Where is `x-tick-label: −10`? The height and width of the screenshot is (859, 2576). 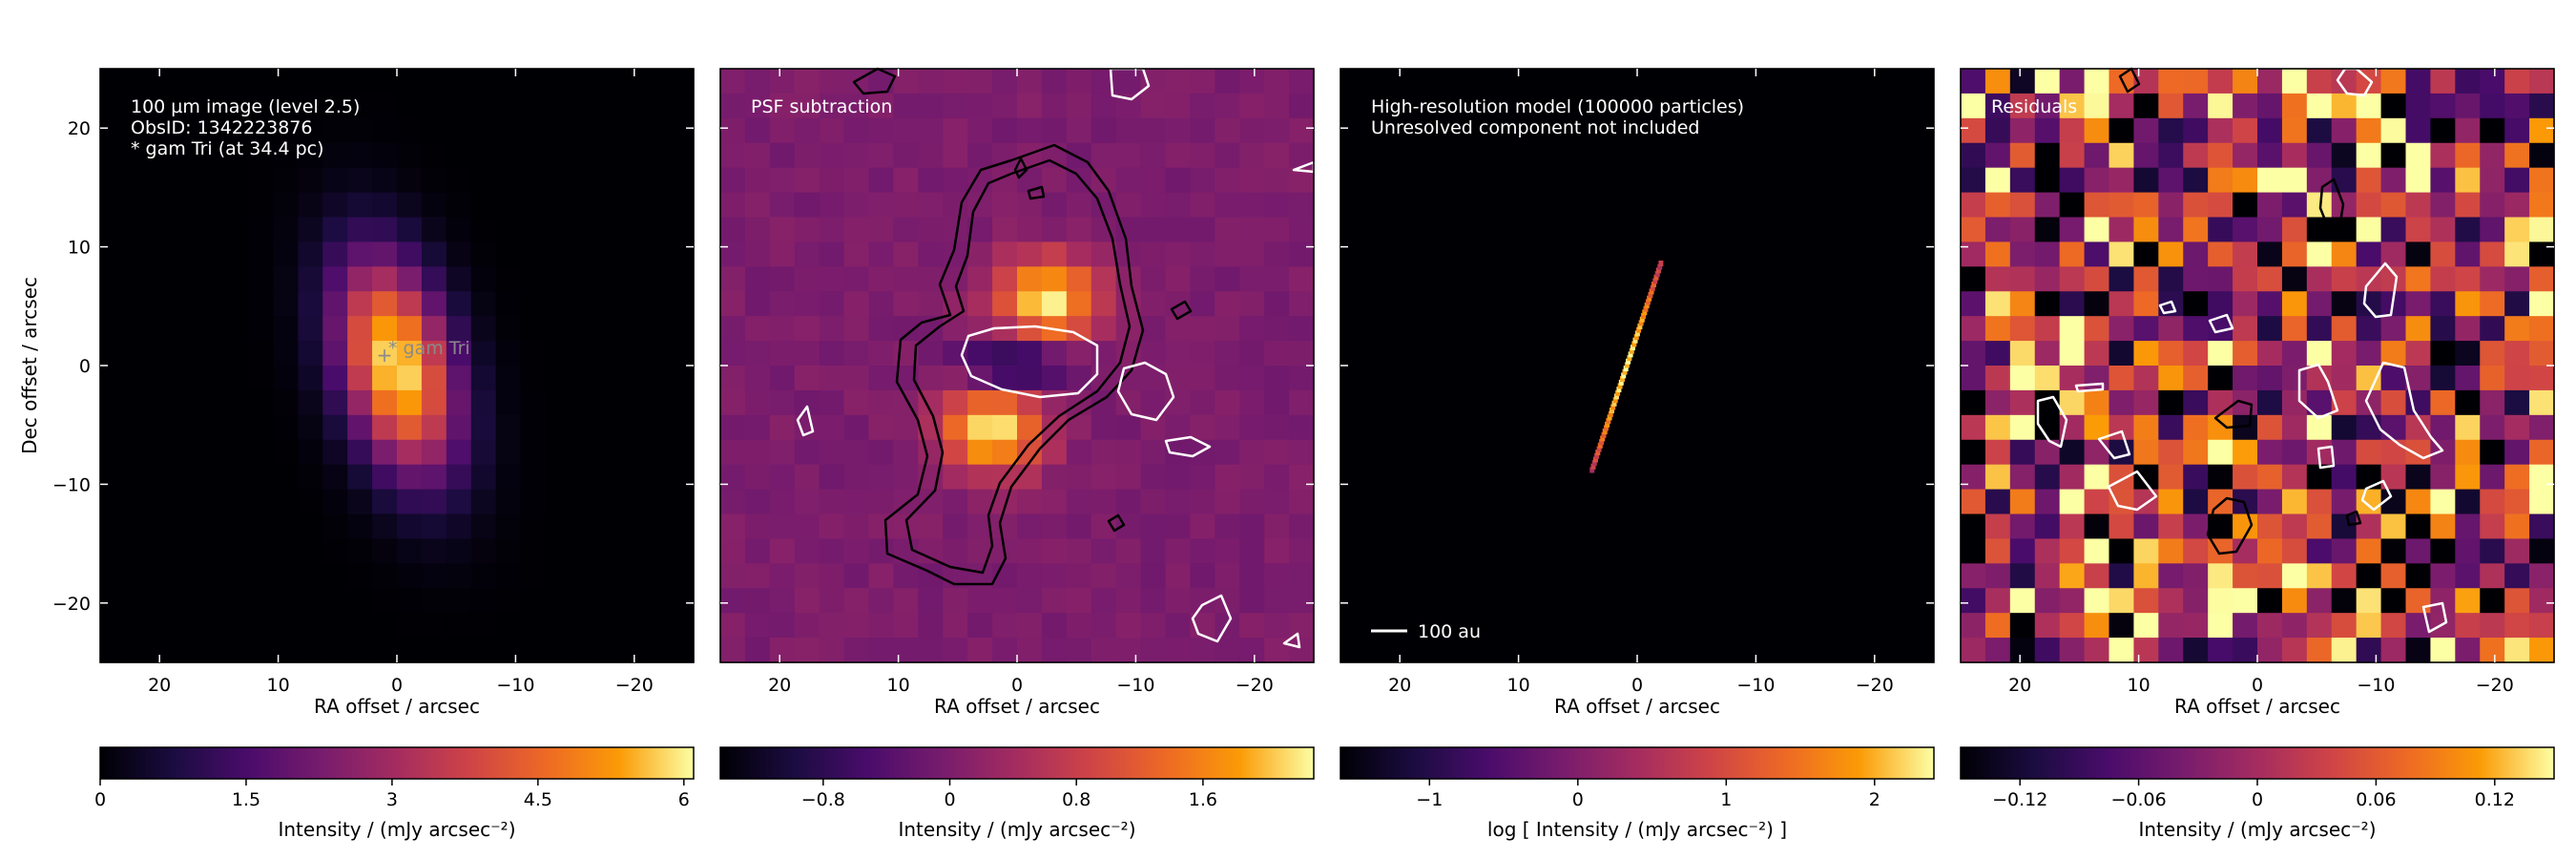 x-tick-label: −10 is located at coordinates (1755, 685).